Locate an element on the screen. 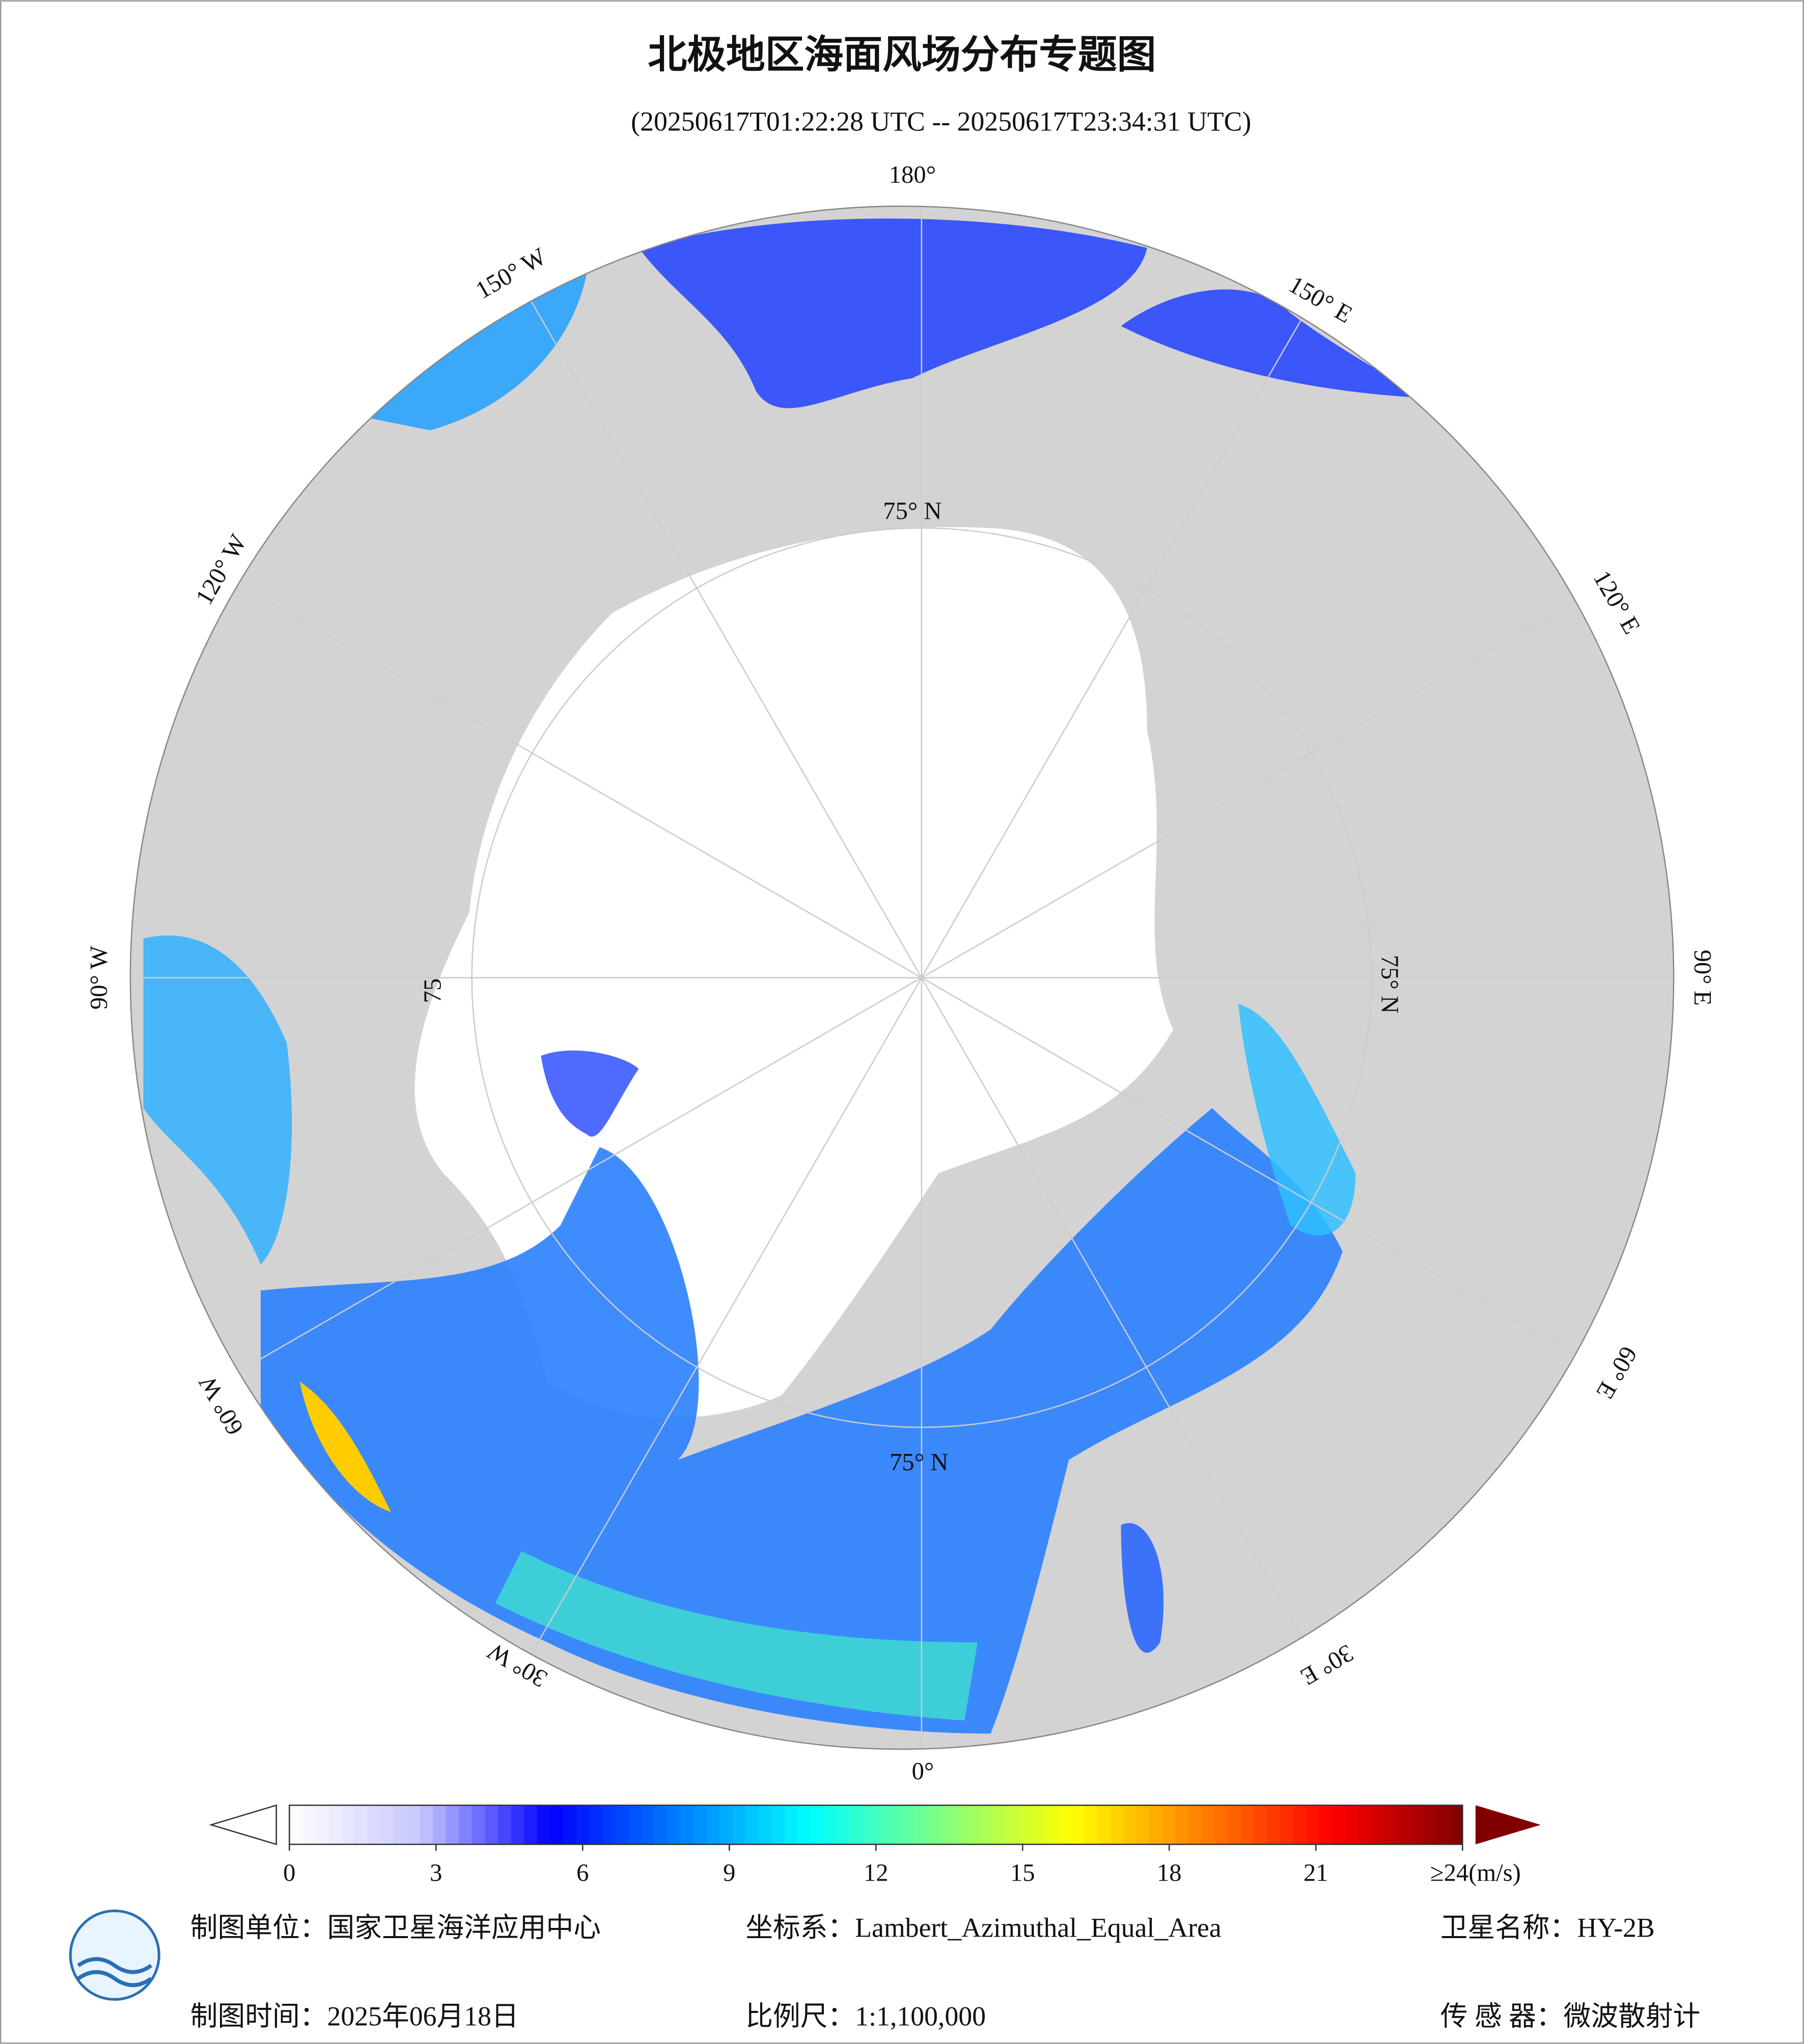  logo-wave is located at coordinates (115, 1972).